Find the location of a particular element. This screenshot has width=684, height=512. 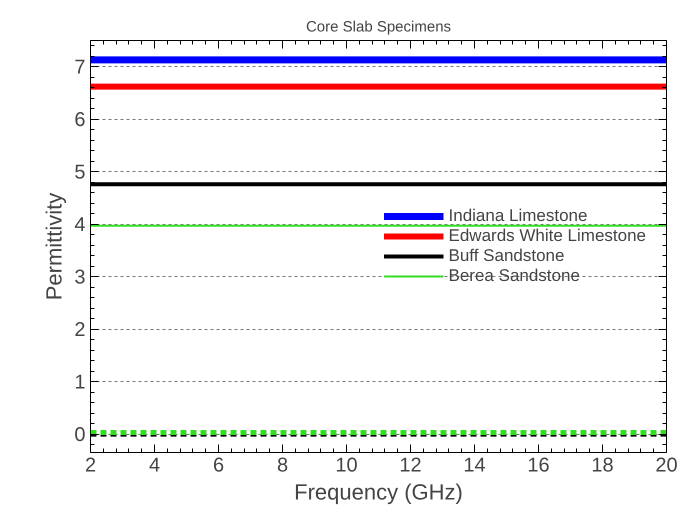

x-tick-label: 14 is located at coordinates (474, 465).